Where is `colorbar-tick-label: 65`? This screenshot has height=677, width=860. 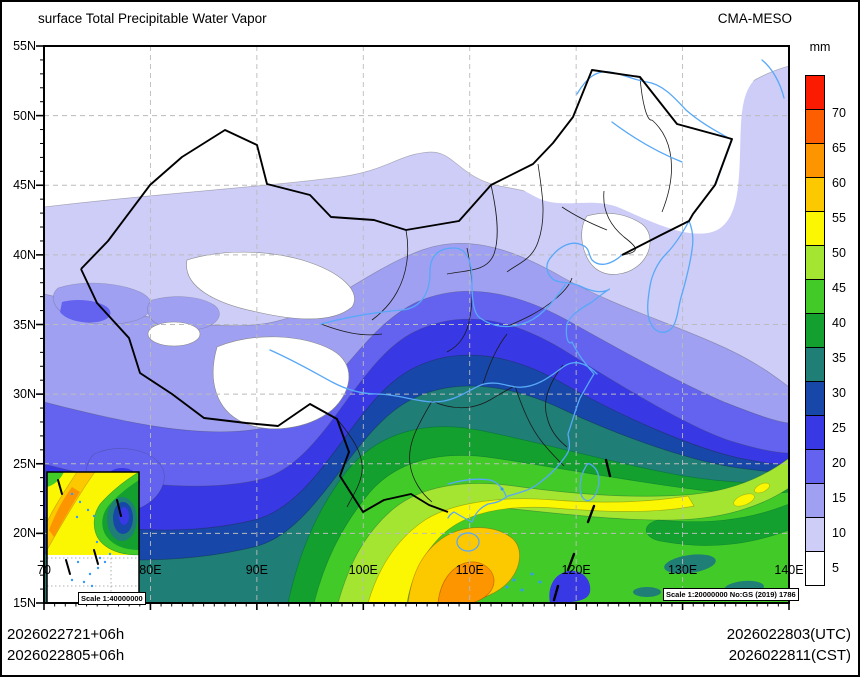
colorbar-tick-label: 65 is located at coordinates (839, 148).